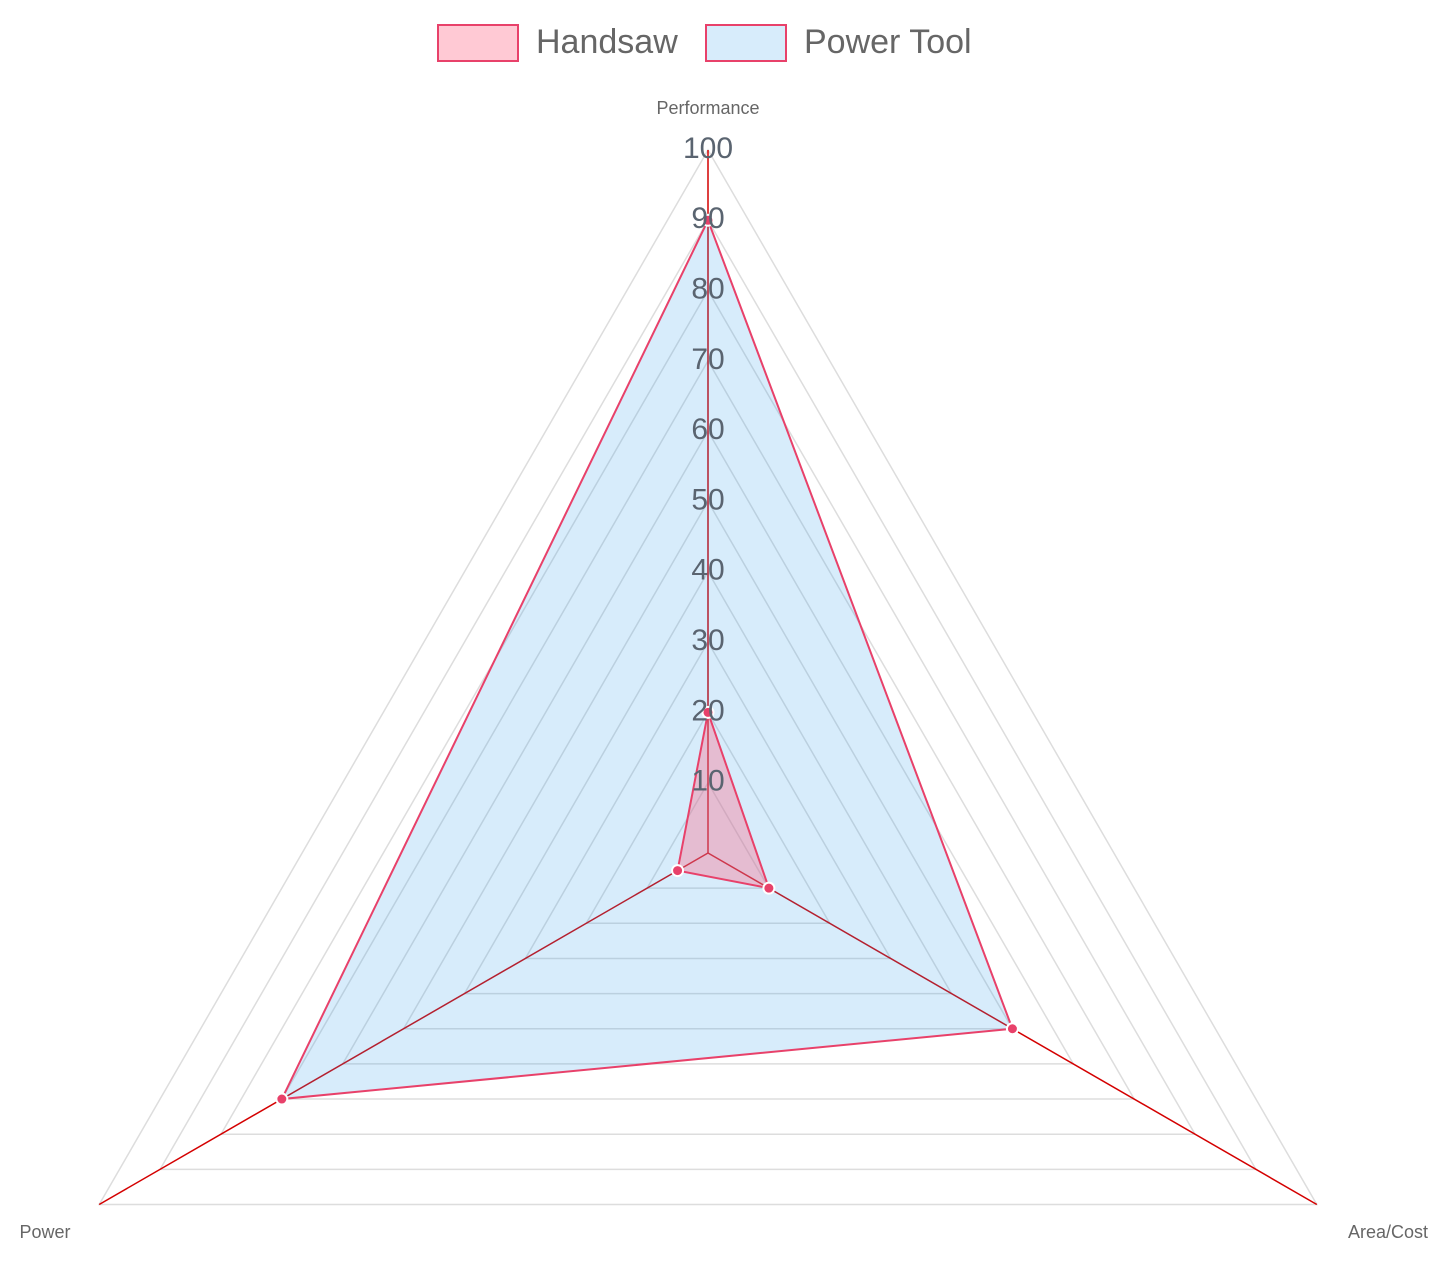  Describe the element at coordinates (707, 429) in the screenshot. I see `r-tick-label: 60` at that location.